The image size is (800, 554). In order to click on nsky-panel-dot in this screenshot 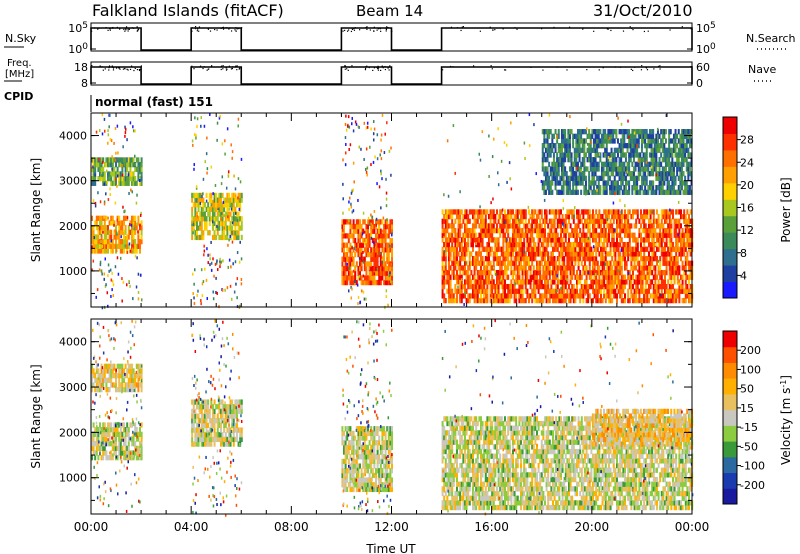, I will do `click(461, 30)`.